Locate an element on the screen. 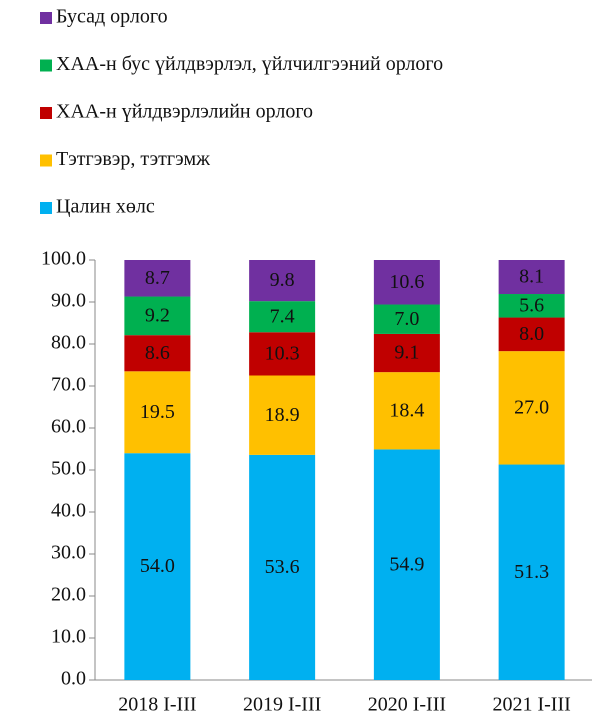 The height and width of the screenshot is (721, 594). legend-label: Бусад орлого is located at coordinates (112, 17).